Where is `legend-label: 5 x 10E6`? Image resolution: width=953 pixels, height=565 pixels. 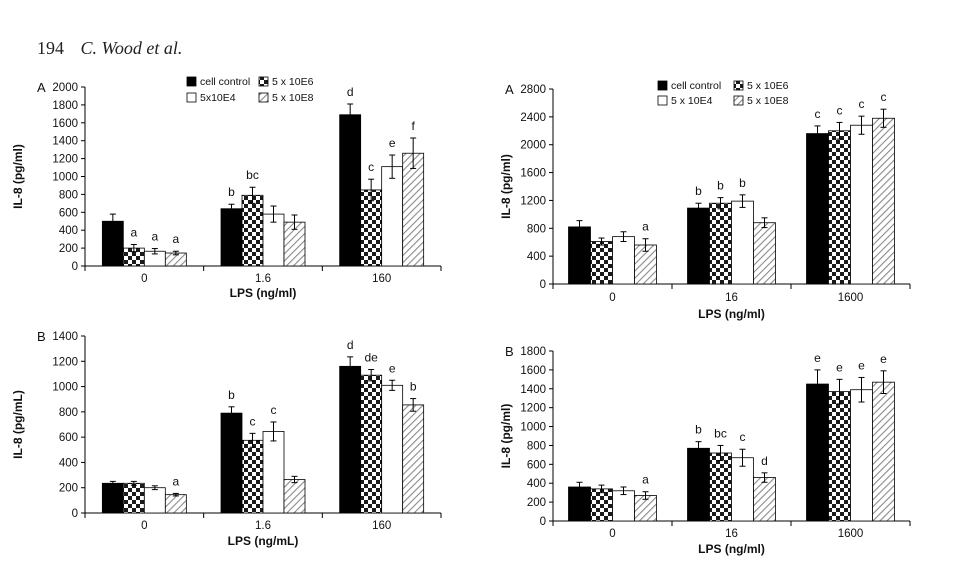
legend-label: 5 x 10E6 is located at coordinates (768, 86).